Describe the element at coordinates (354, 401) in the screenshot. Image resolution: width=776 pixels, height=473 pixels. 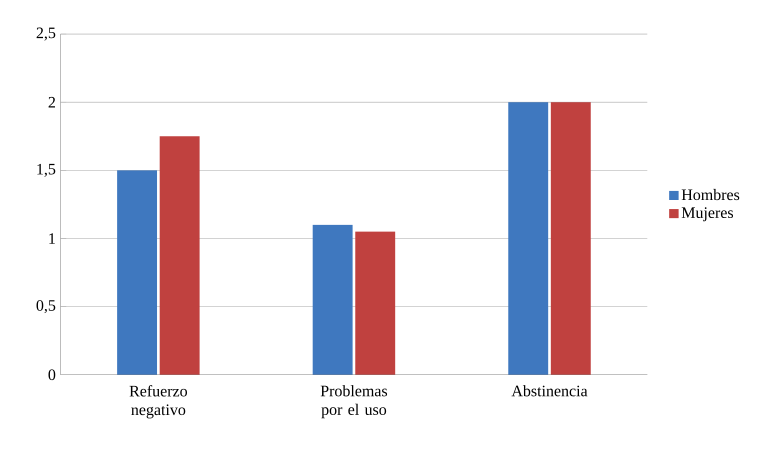
I see `x-tick-label: Problemas por el uso` at that location.